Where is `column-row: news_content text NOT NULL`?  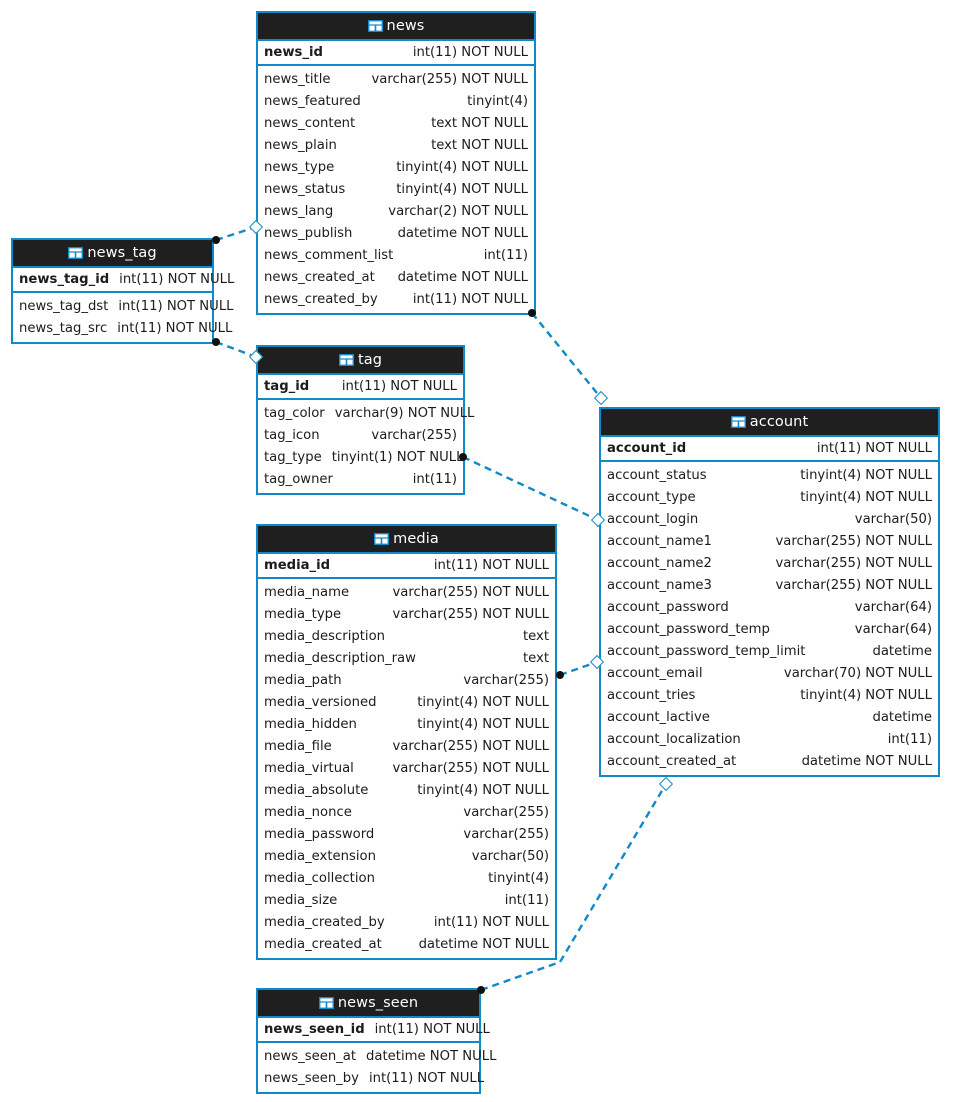 column-row: news_content text NOT NULL is located at coordinates (396, 123).